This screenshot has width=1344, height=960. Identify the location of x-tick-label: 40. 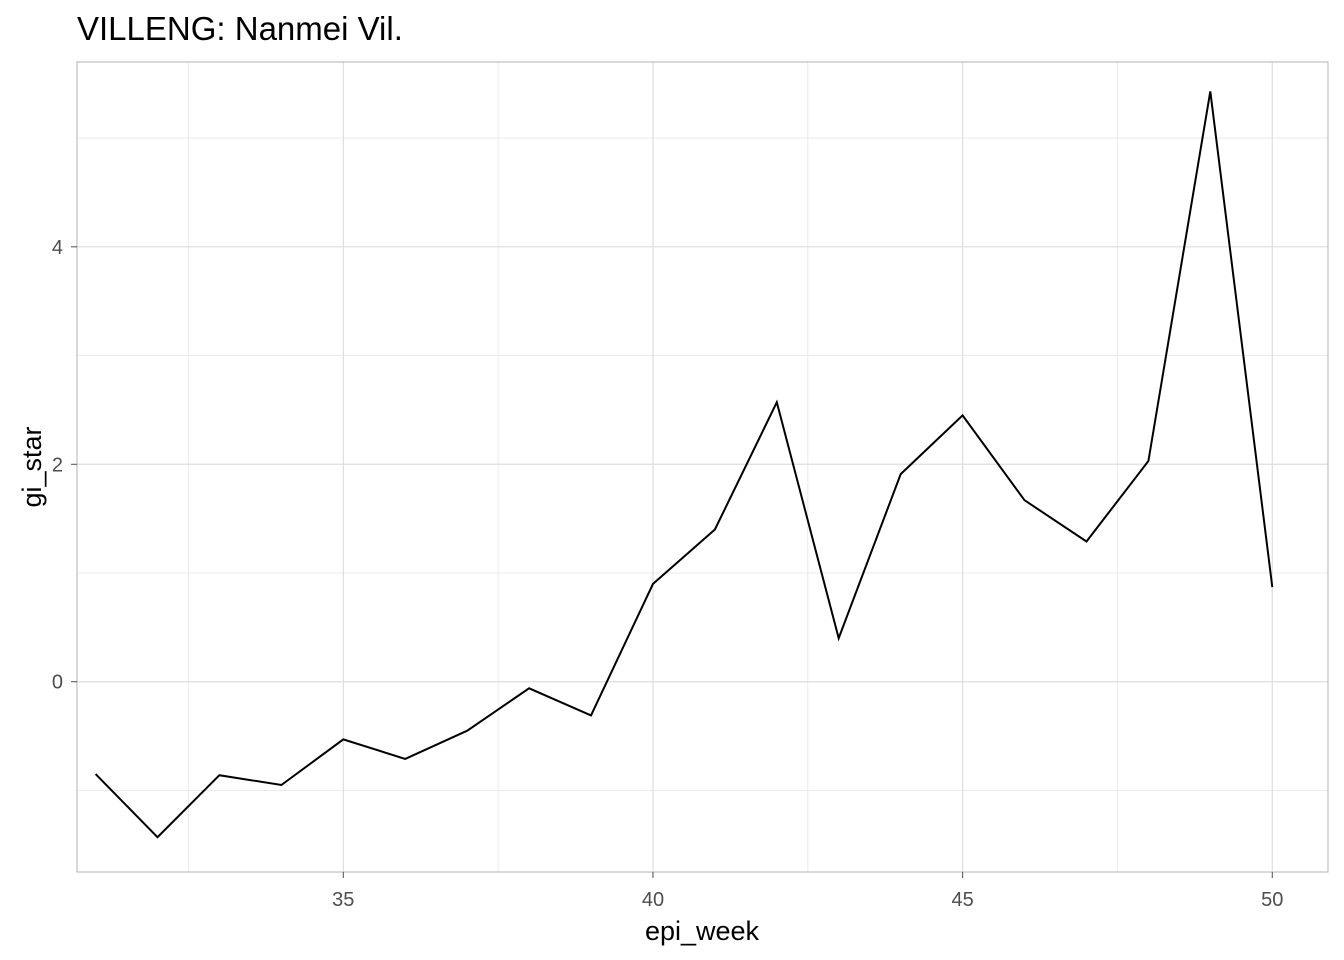
(653, 900).